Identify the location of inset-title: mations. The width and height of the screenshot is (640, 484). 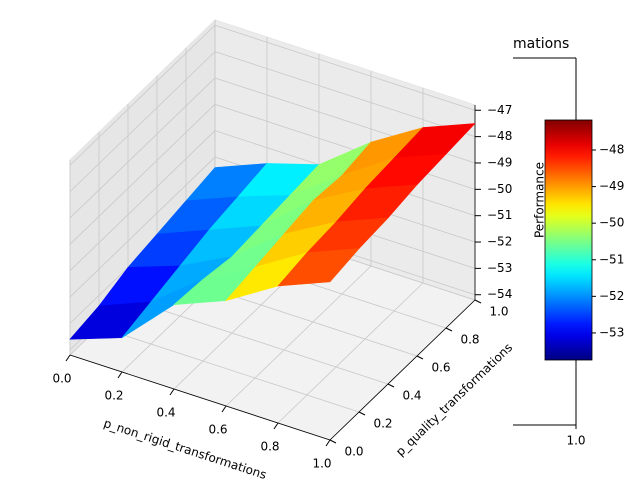
(541, 44).